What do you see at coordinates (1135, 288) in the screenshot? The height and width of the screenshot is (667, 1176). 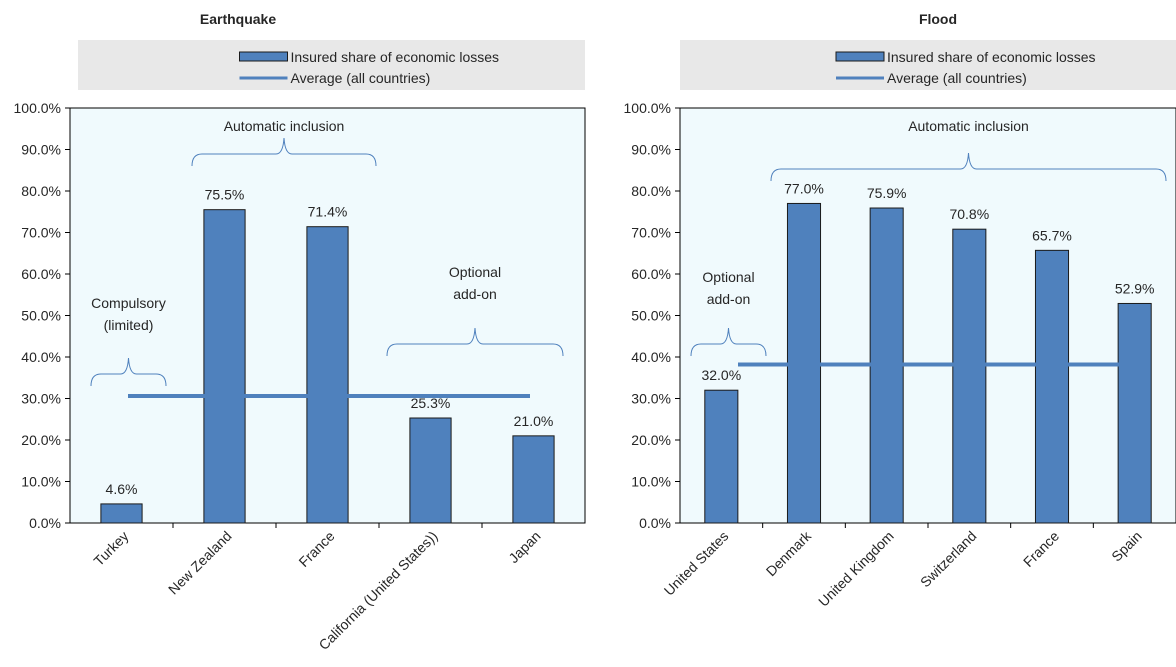 I see `data-label: 52.9%` at bounding box center [1135, 288].